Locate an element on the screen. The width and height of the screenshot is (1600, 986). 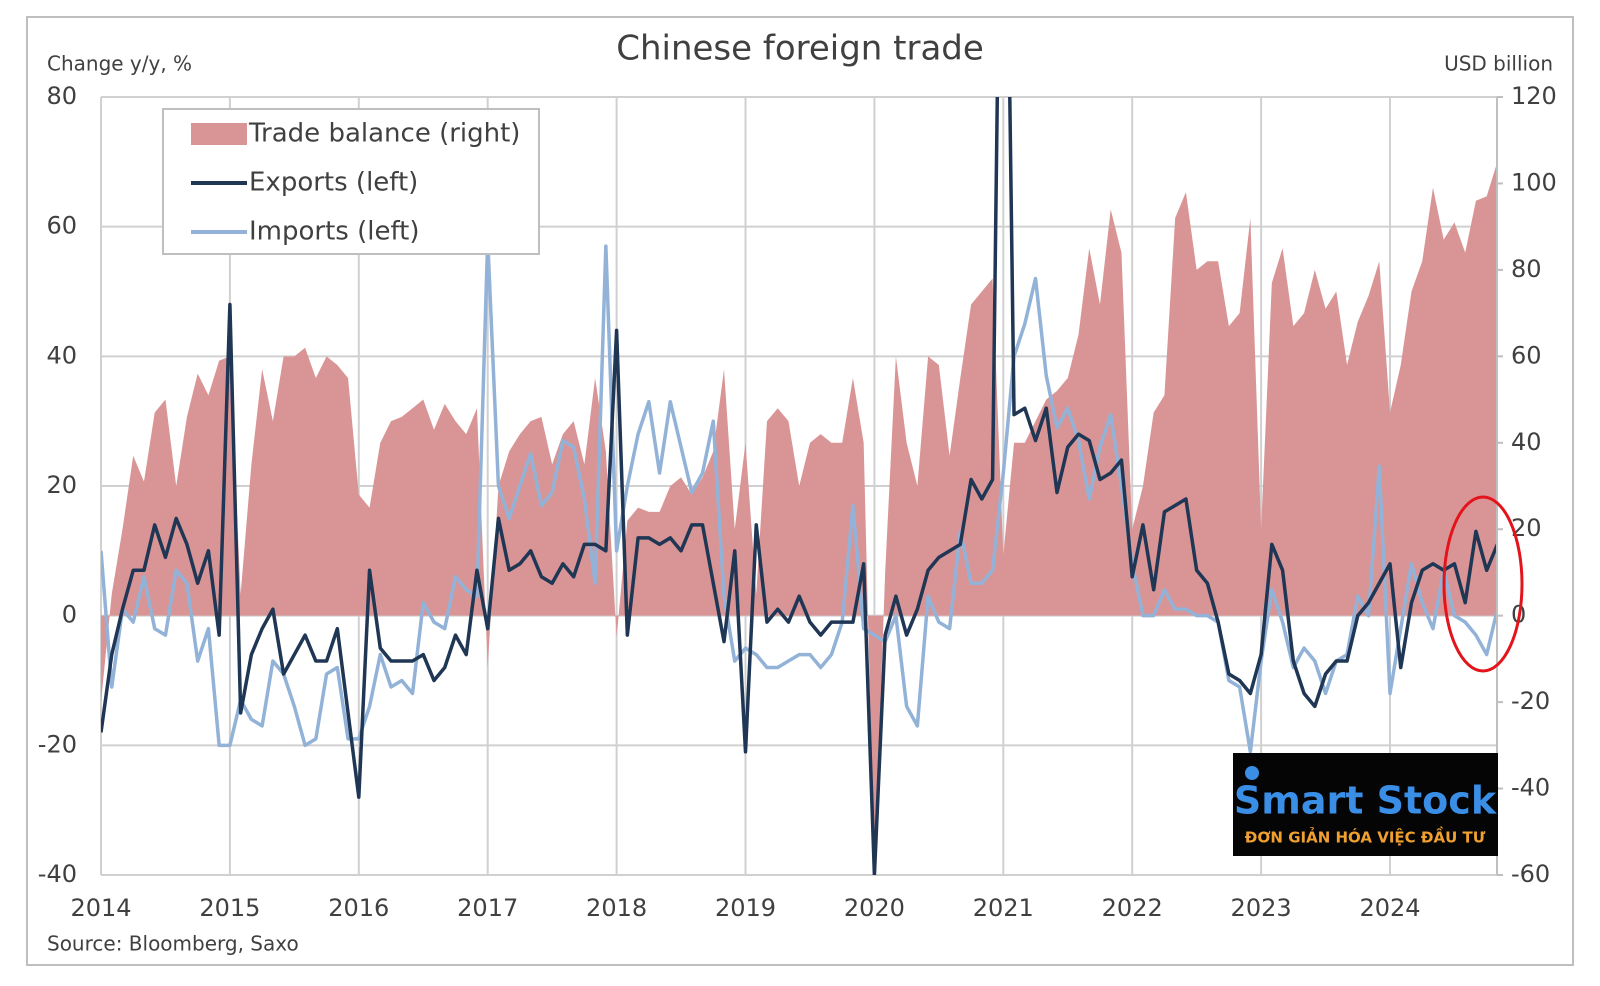
legend-swatch is located at coordinates (219, 134).